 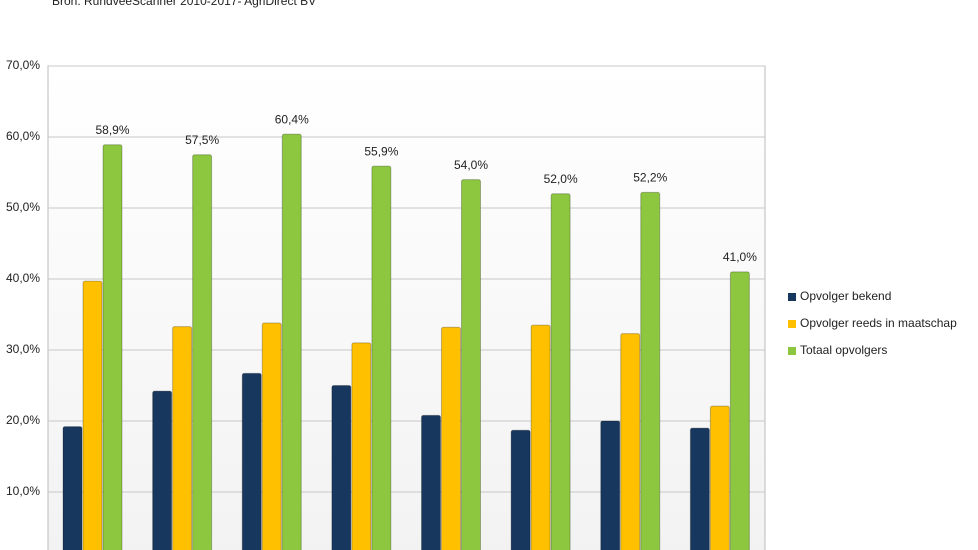 What do you see at coordinates (202, 140) in the screenshot?
I see `data-label: 57,5%` at bounding box center [202, 140].